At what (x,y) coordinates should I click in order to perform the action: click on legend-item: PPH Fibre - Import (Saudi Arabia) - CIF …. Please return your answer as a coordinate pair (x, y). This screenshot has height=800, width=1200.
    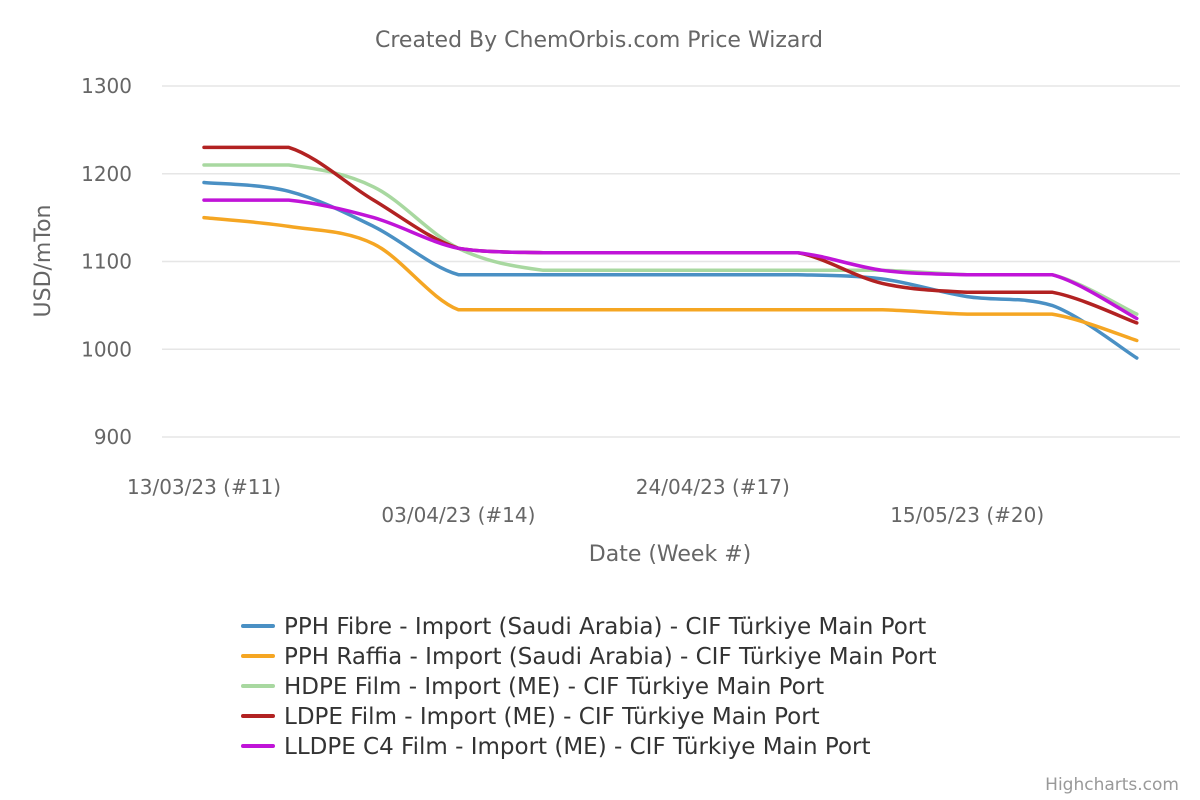
    Looking at the image, I should click on (583, 627).